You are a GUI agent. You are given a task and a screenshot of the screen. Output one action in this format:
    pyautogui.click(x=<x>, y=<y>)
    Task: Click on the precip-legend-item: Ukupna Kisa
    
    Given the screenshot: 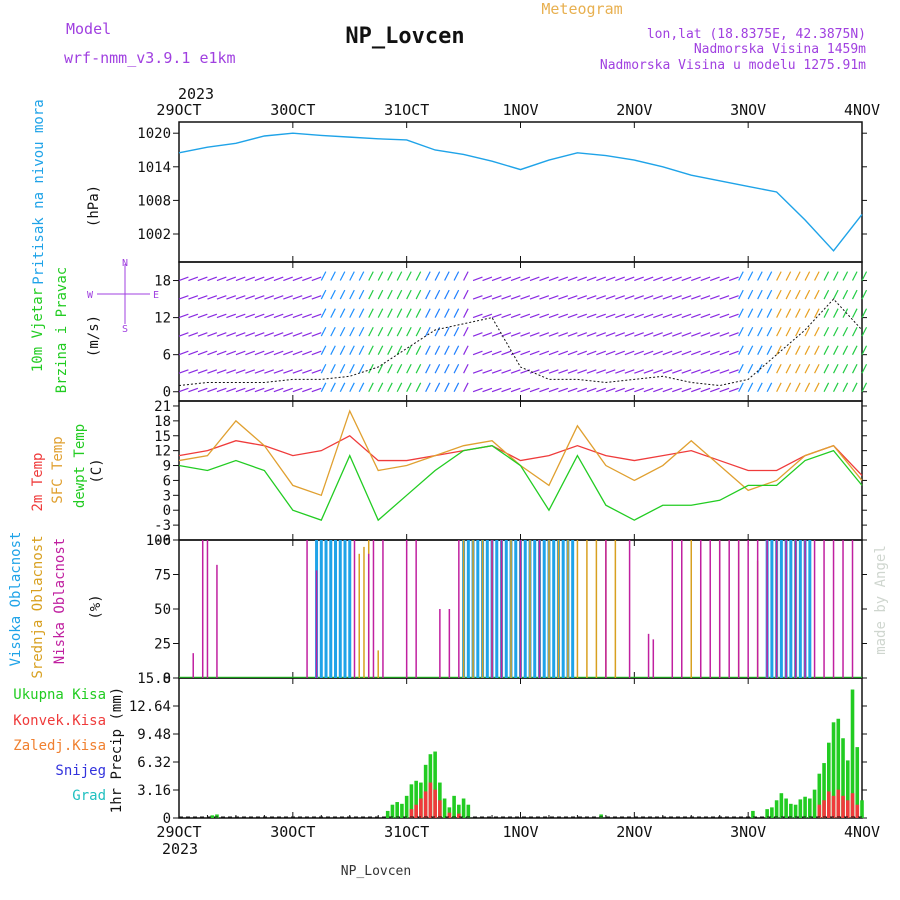 What is the action you would take?
    pyautogui.click(x=59, y=695)
    